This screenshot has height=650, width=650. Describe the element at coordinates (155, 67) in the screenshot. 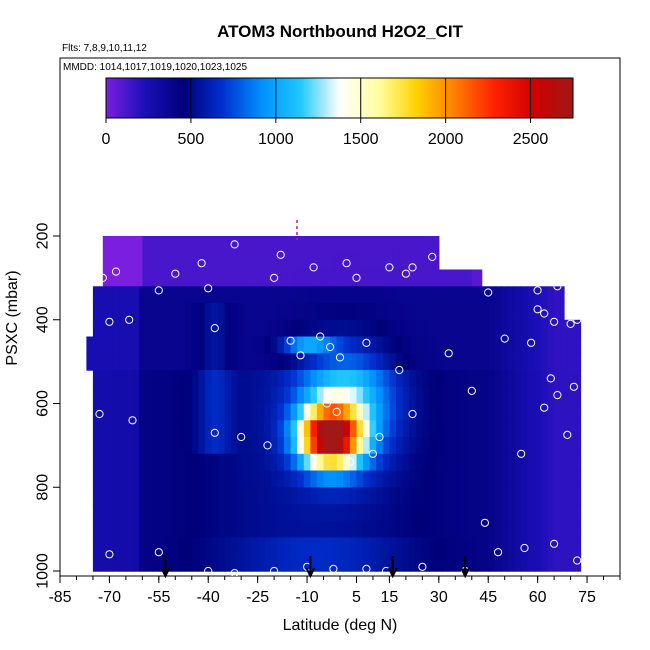

I see `dates-label: MMDD: 1014,1017,1019,1020,1023,1025` at that location.